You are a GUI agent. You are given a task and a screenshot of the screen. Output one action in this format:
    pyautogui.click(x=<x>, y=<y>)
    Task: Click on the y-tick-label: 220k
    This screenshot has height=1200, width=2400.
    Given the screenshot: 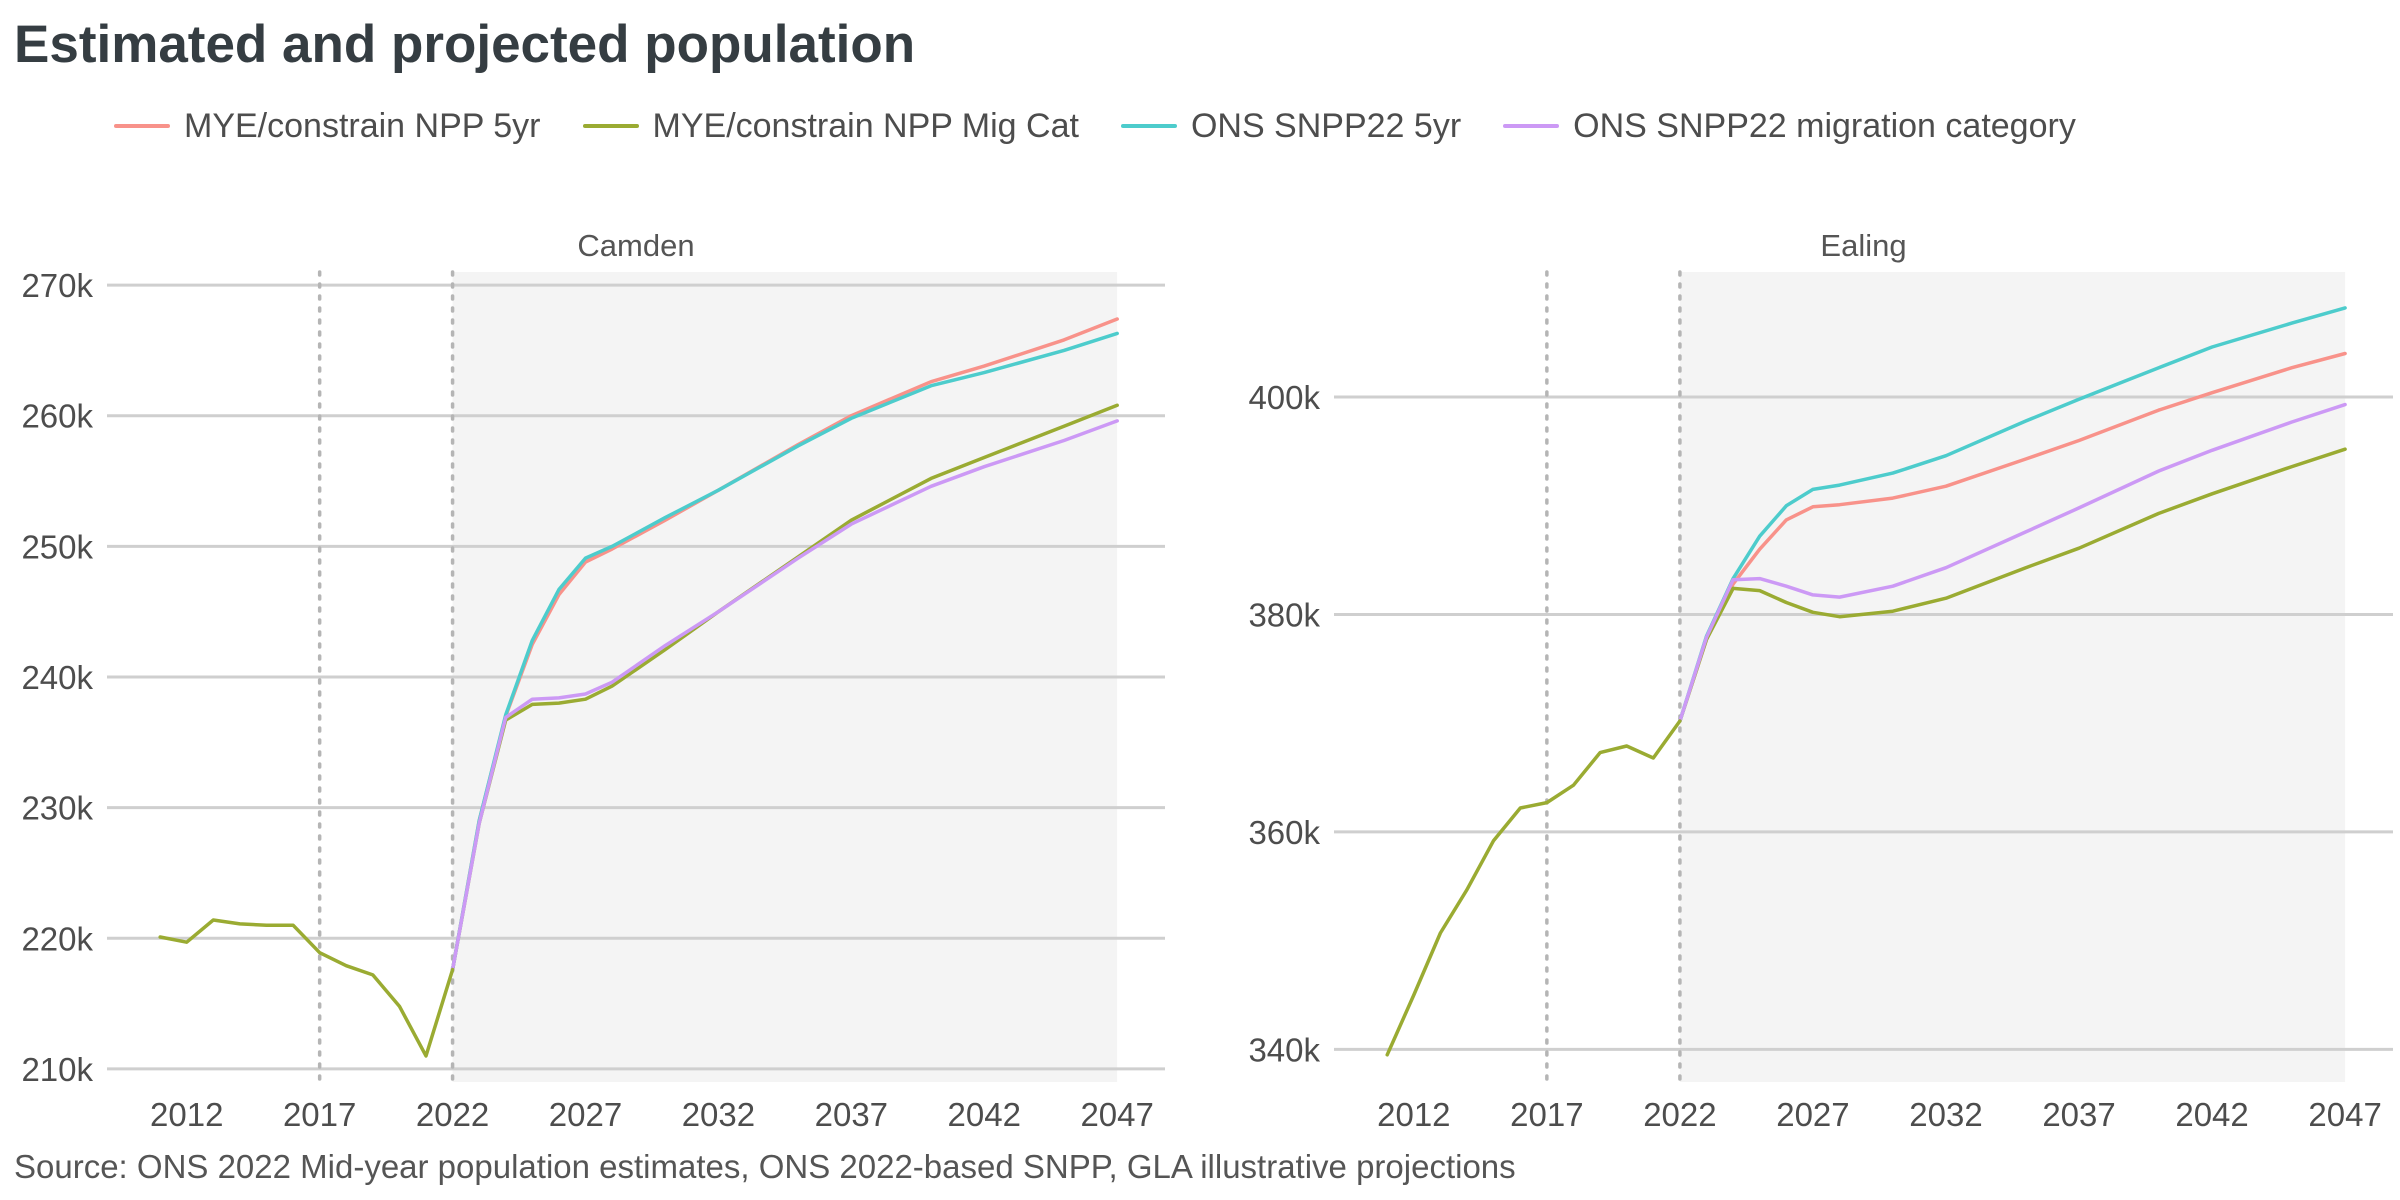 What is the action you would take?
    pyautogui.click(x=57, y=938)
    